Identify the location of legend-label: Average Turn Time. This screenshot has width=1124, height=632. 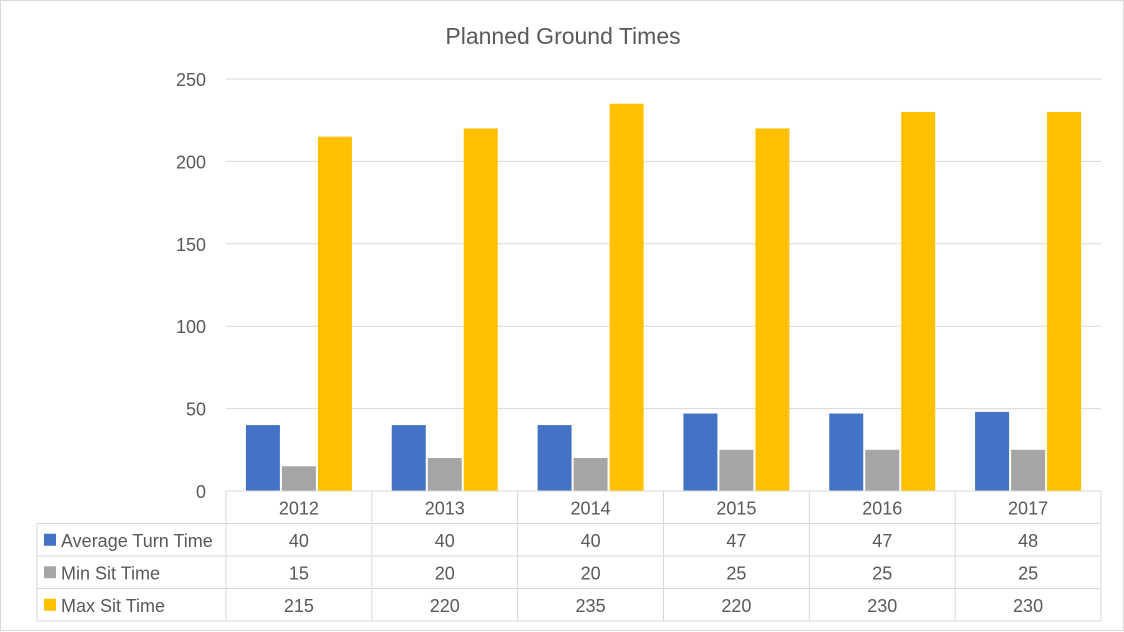
(137, 541).